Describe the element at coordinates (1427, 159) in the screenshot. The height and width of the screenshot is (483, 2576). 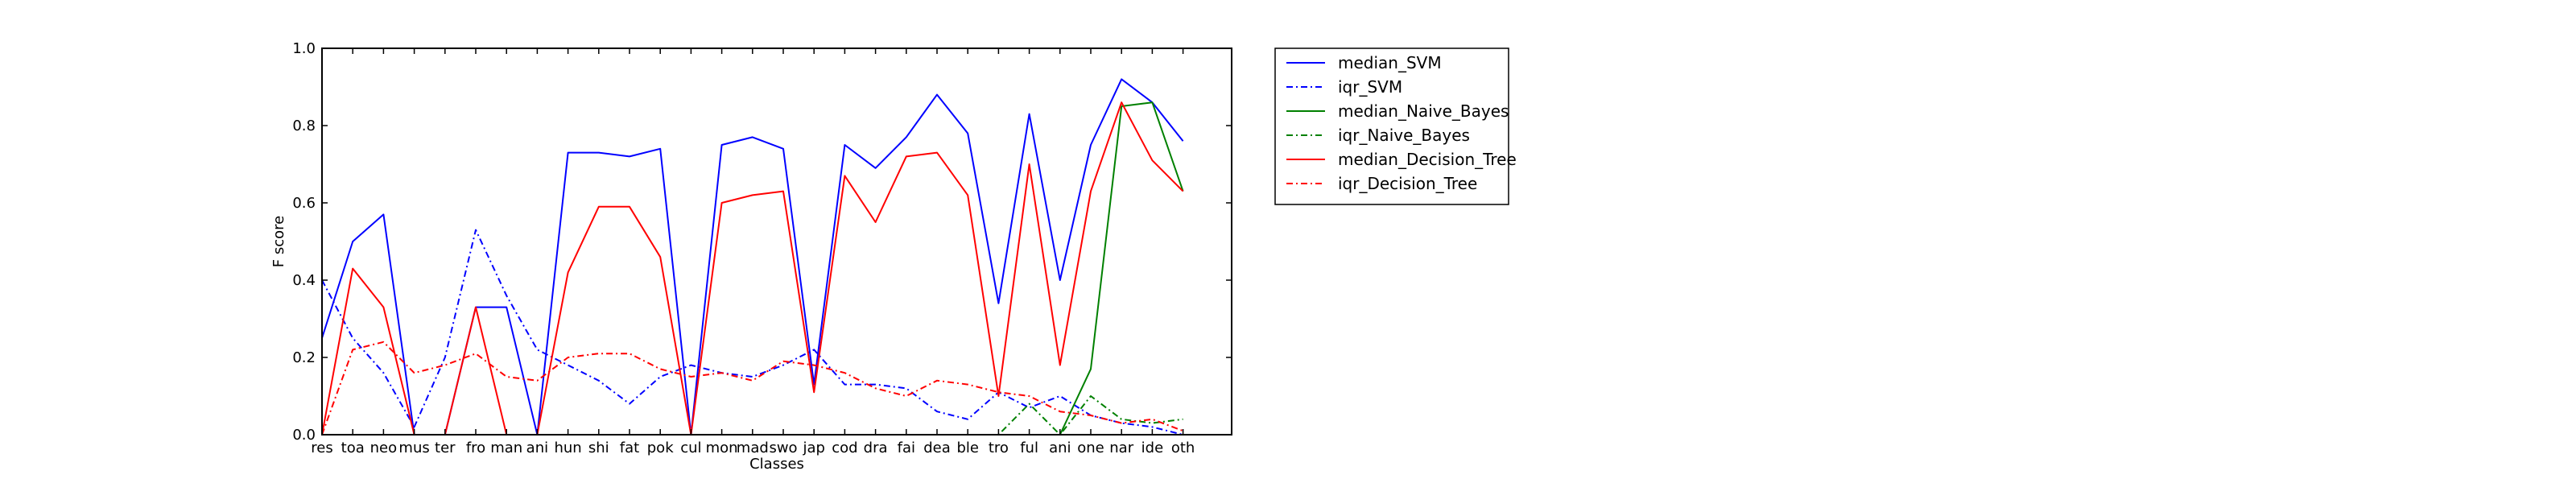
I see `legend-label: median_Decision_Tree` at that location.